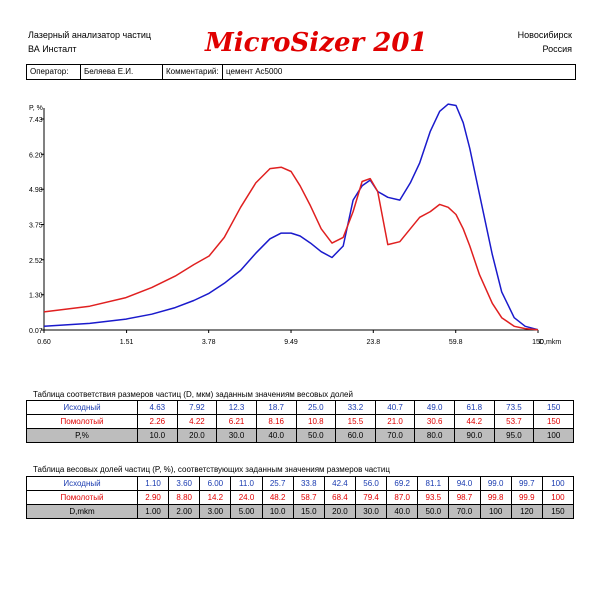  Describe the element at coordinates (276, 421) in the screenshot. I see `table-cell: 8.16` at that location.